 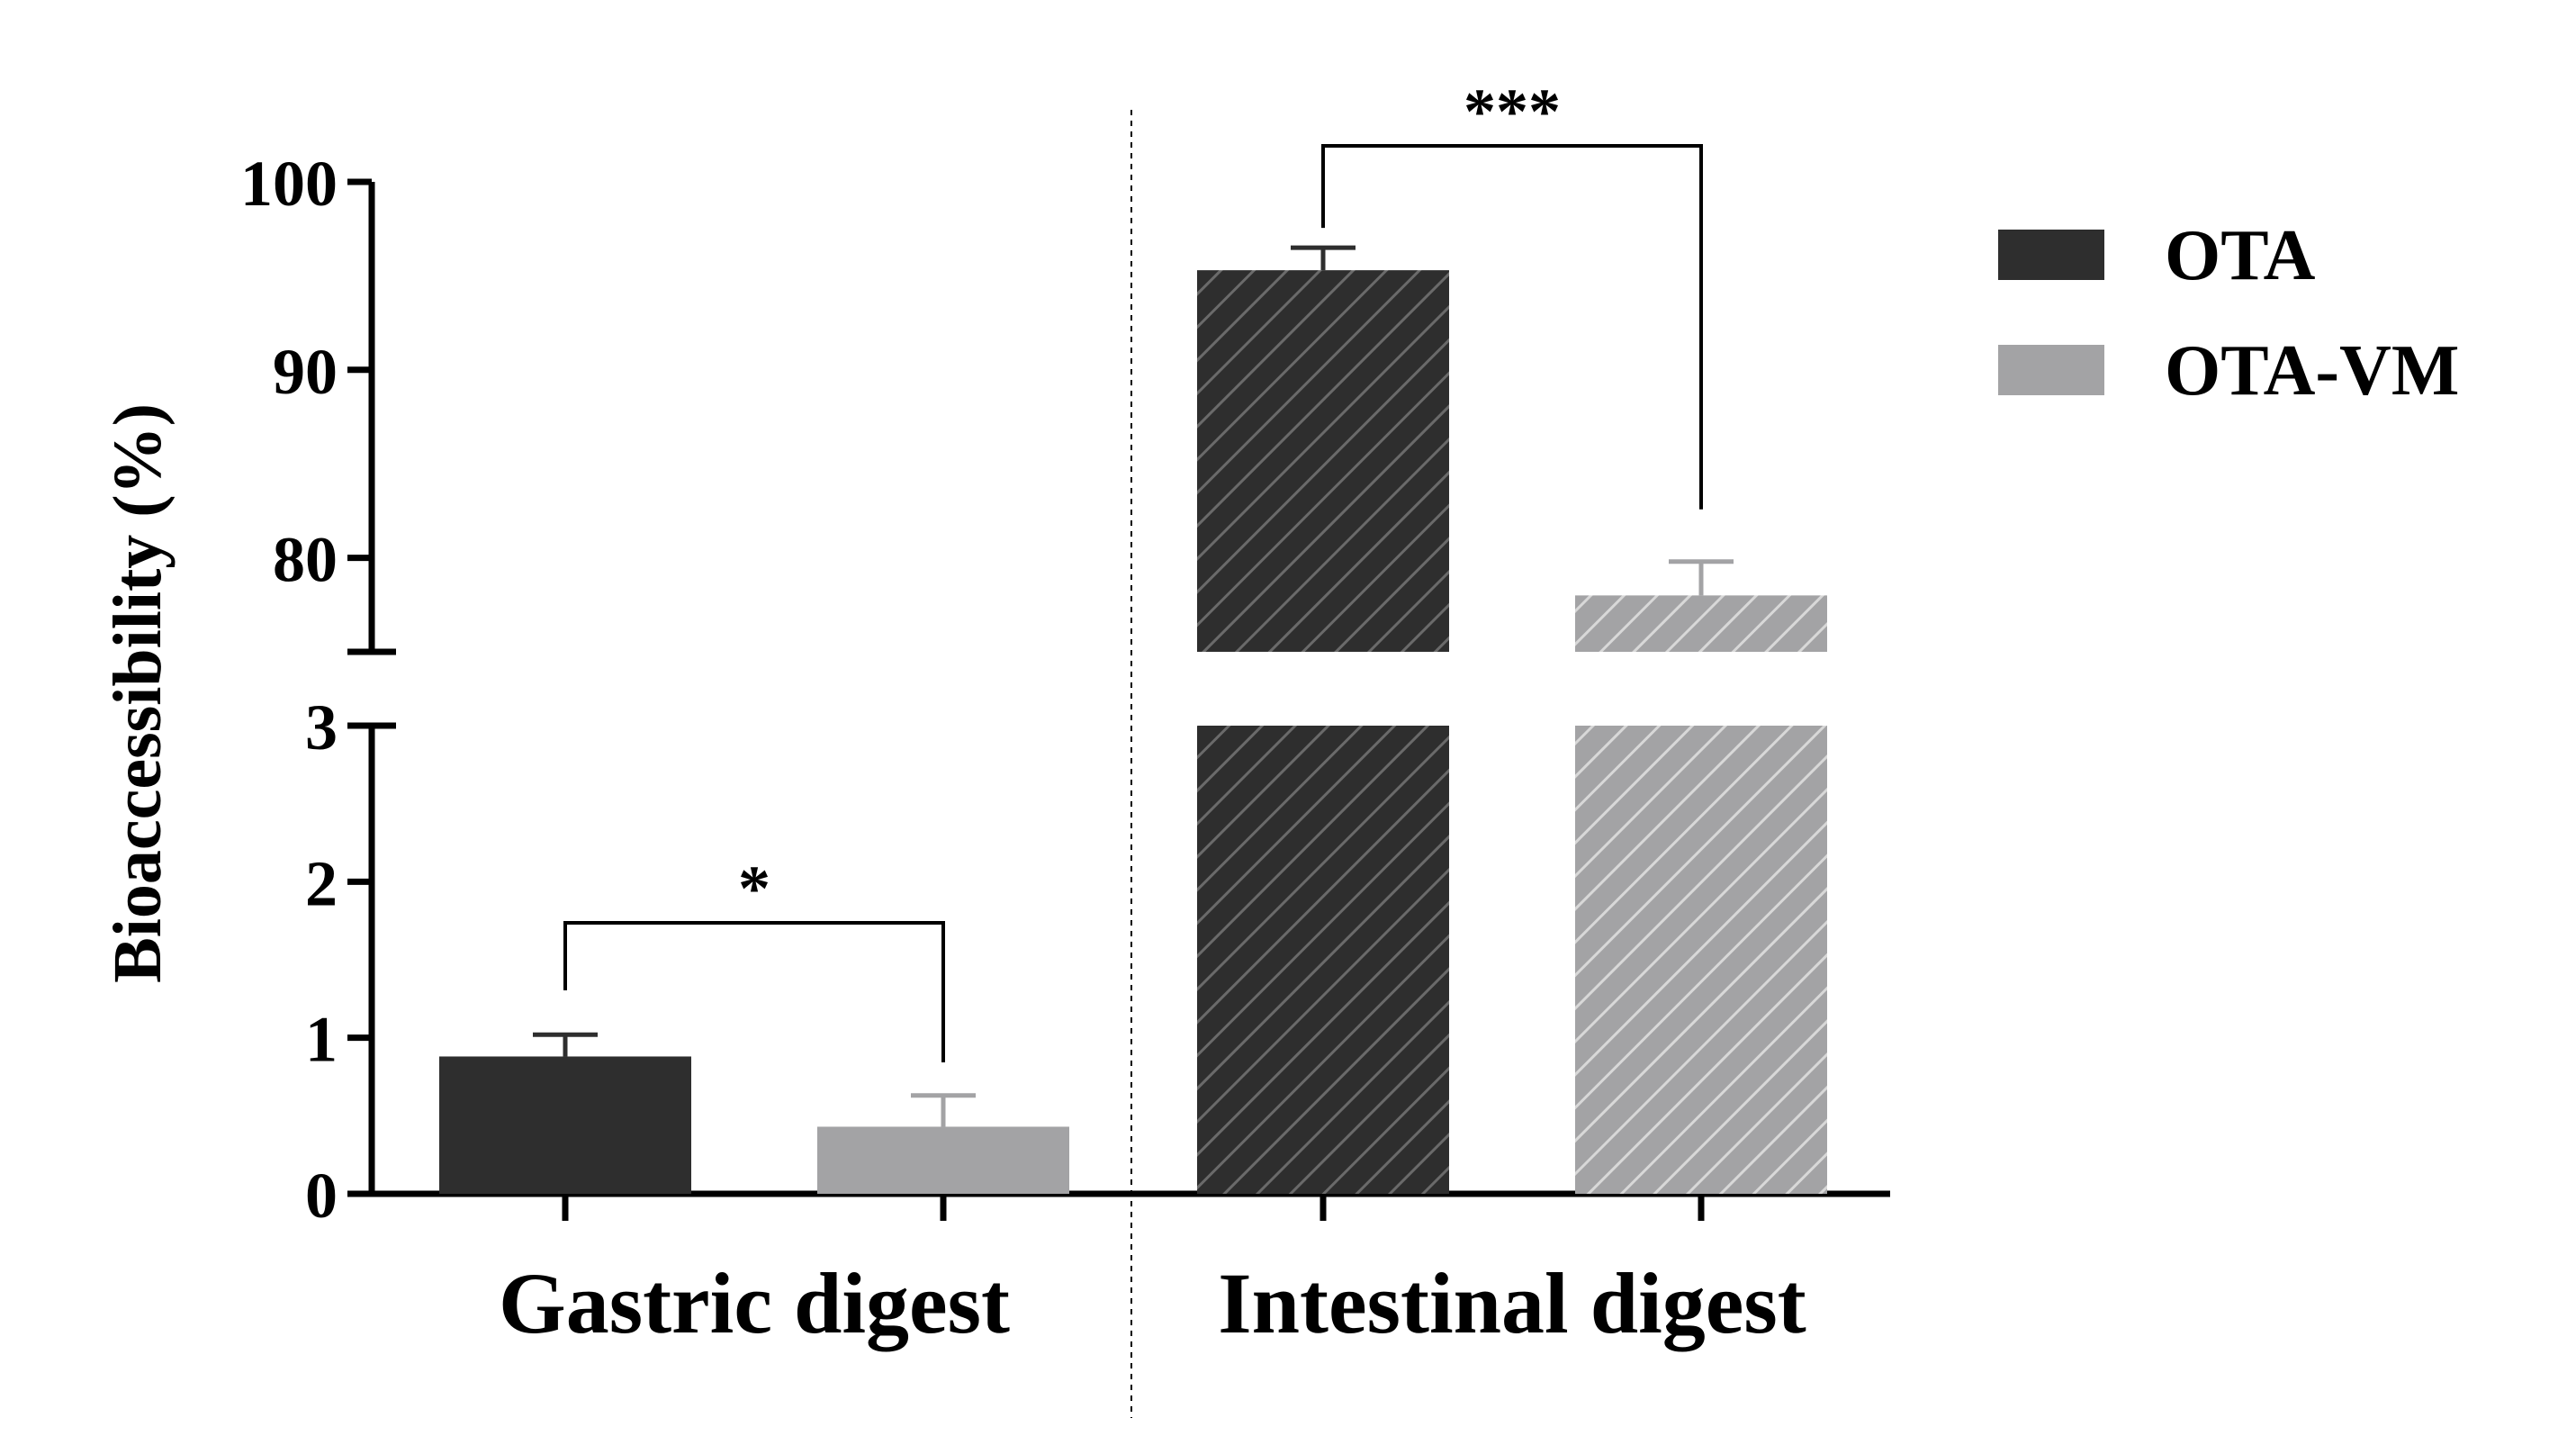 What do you see at coordinates (754, 889) in the screenshot?
I see `significance-label-gastric-digest: *` at bounding box center [754, 889].